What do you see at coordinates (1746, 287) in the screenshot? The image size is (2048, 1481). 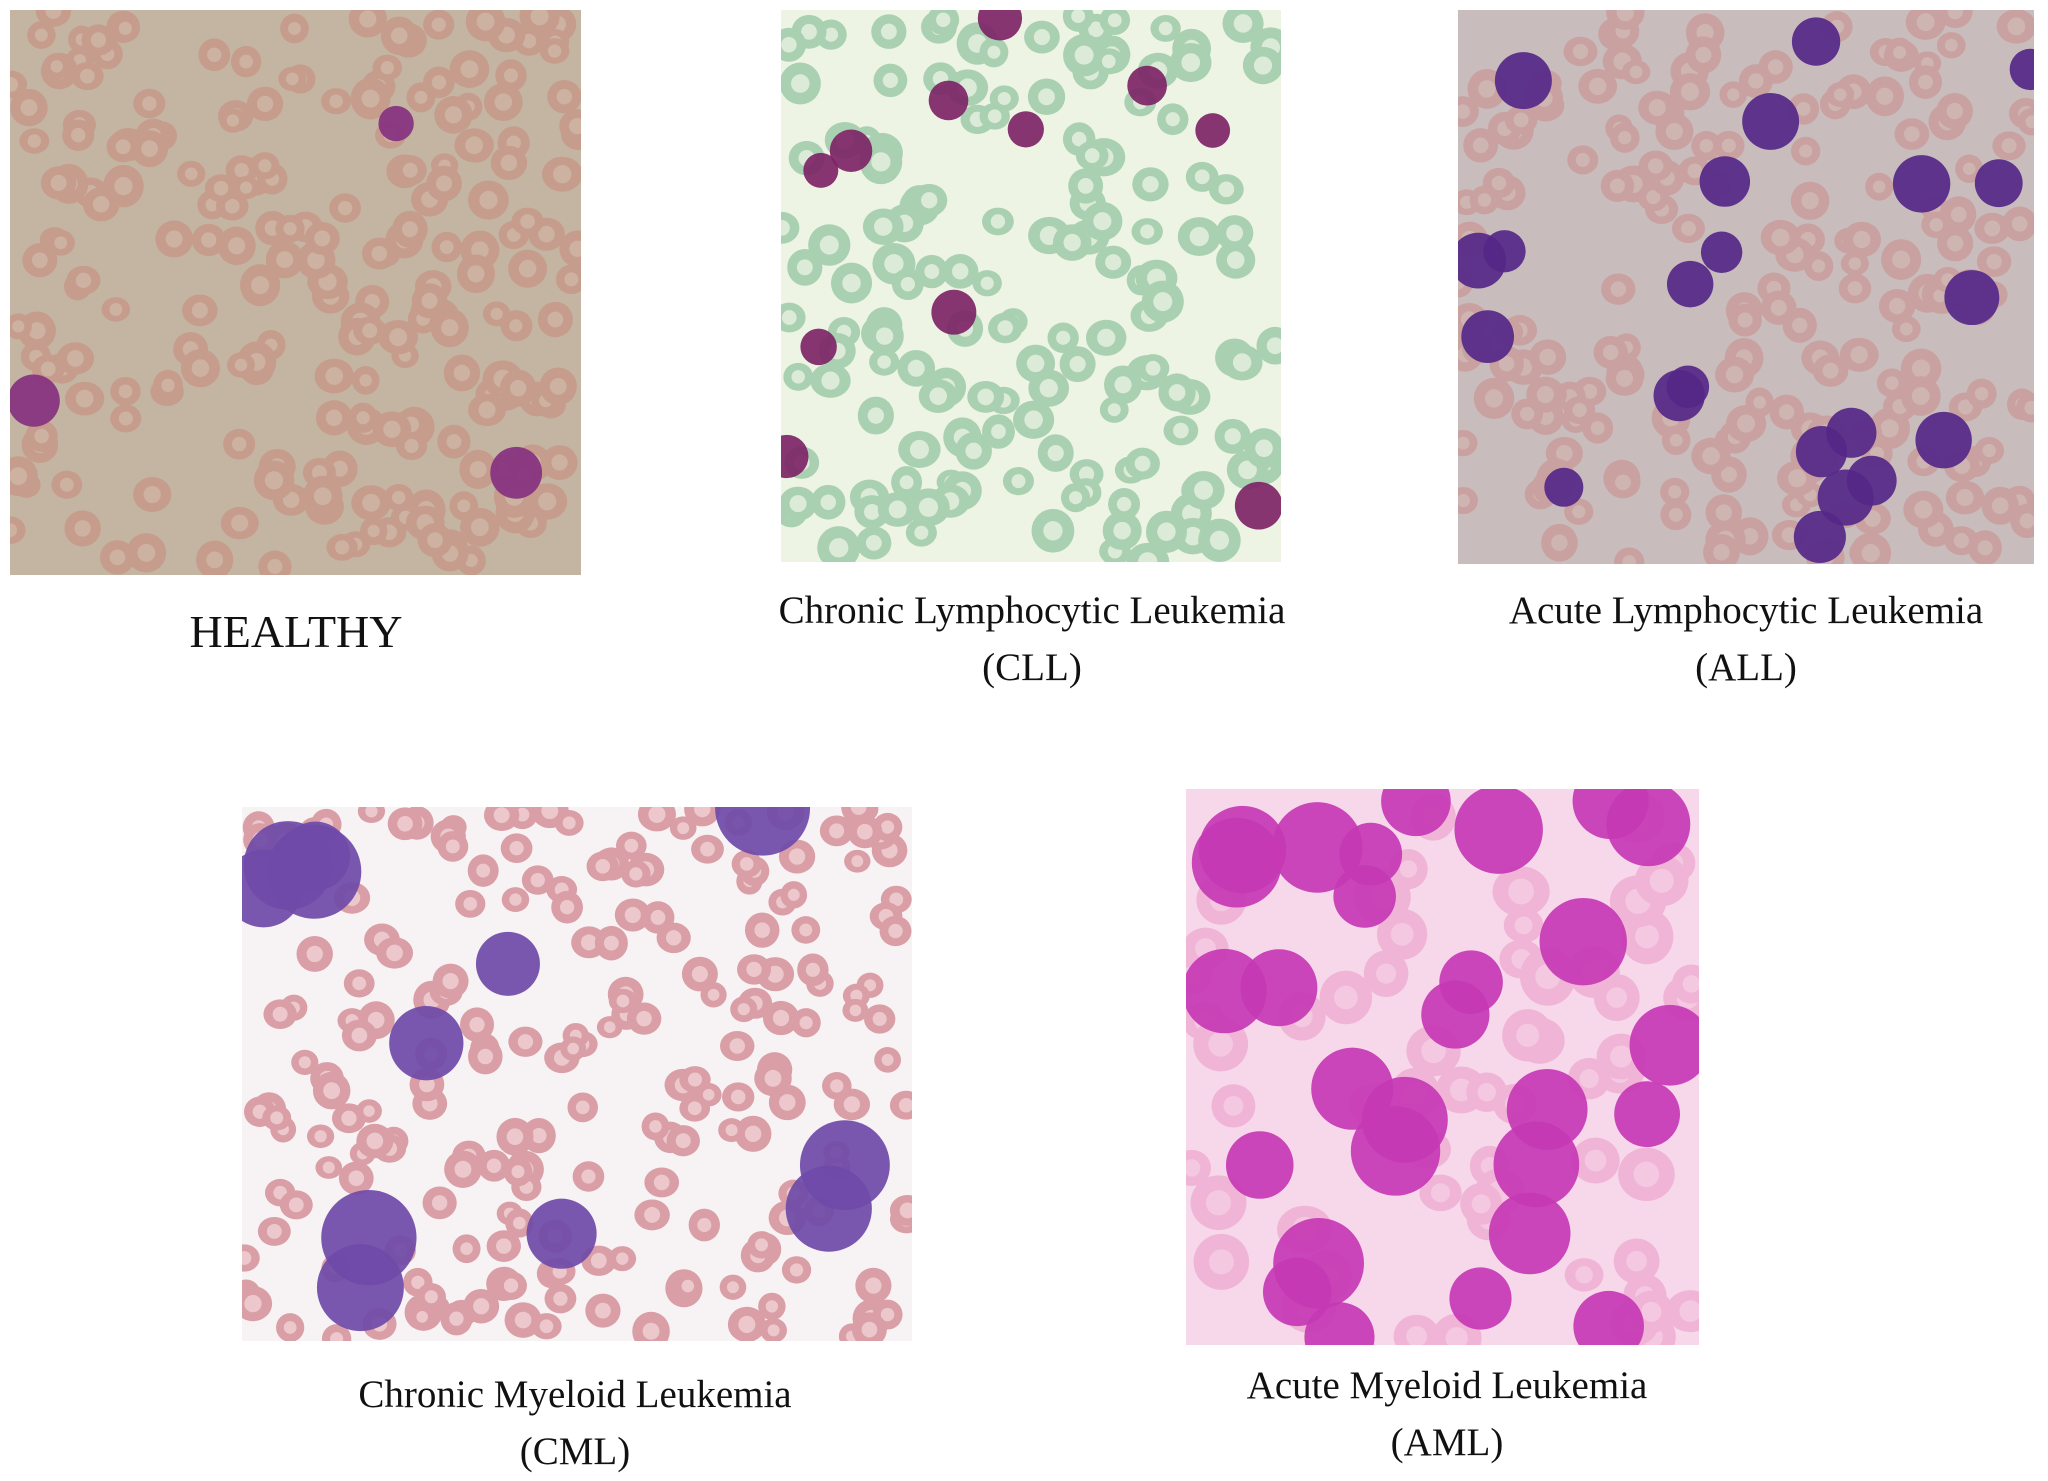 I see `micrograph-all` at bounding box center [1746, 287].